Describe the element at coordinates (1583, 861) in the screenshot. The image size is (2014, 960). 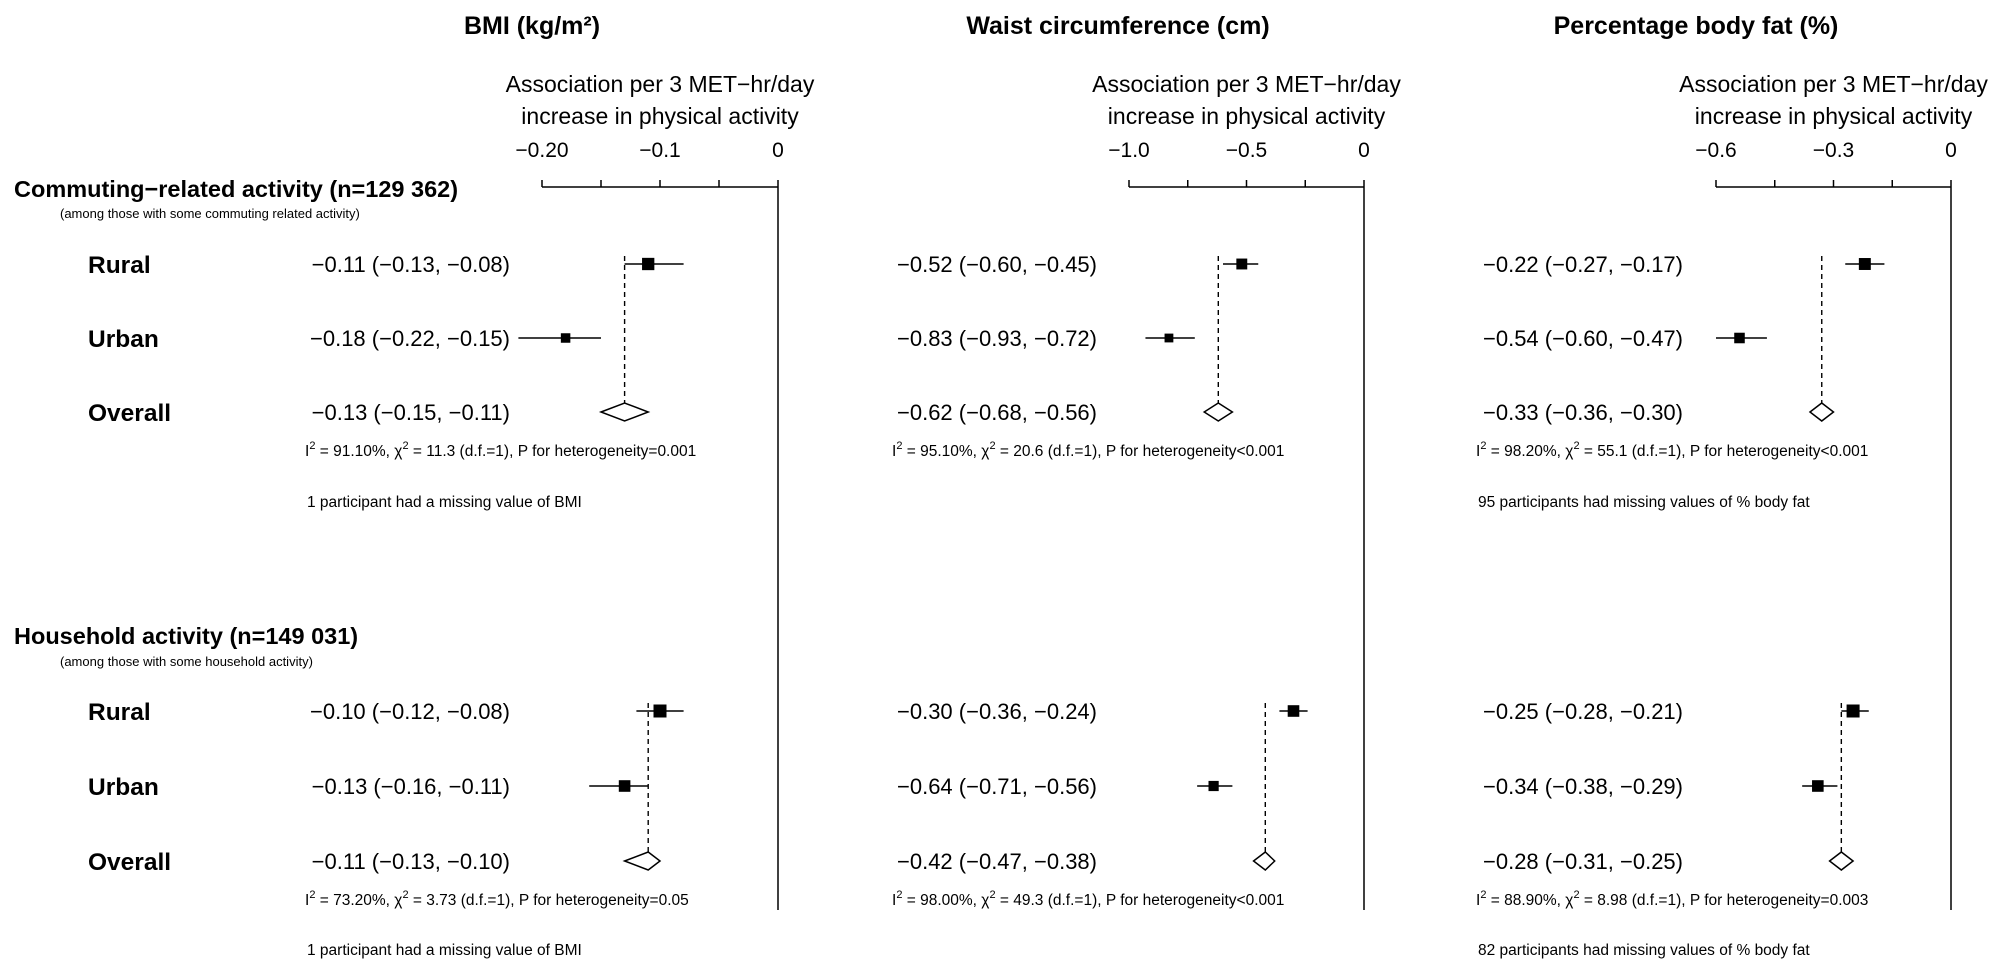
I see `estimate-text: −0.28 (−0.31, −0.25)` at that location.